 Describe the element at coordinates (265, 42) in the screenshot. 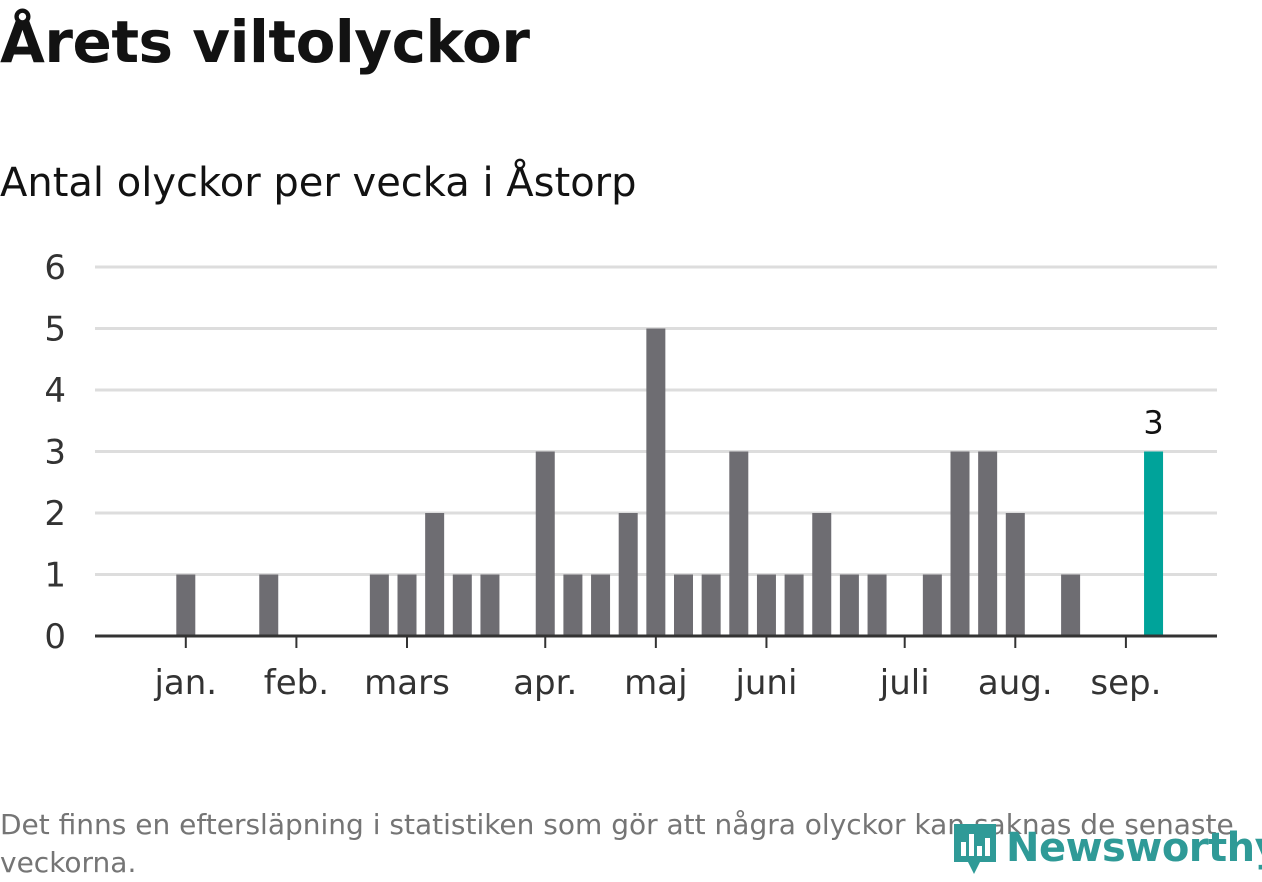

I see `chart-title: Årets viltolyckor` at that location.